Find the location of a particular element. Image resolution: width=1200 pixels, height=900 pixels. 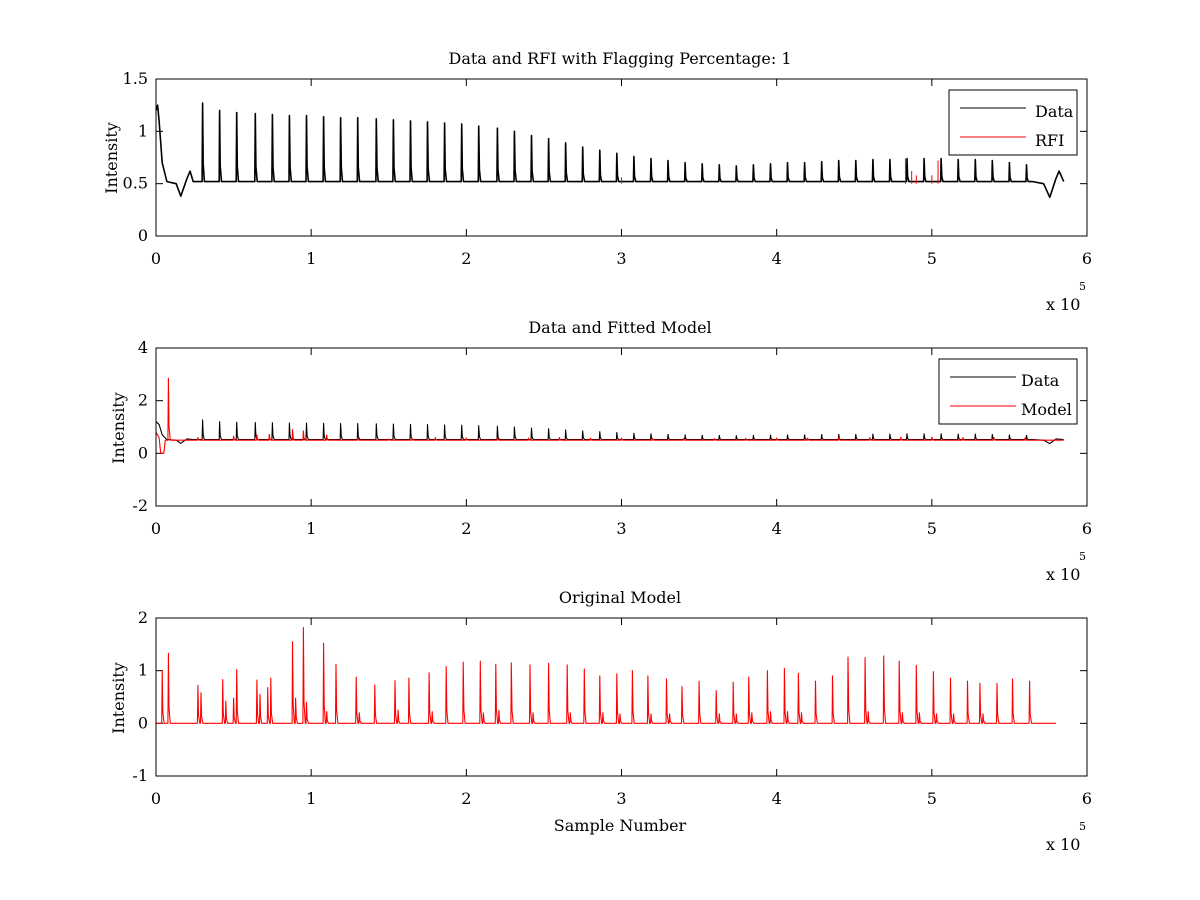

panel-2-series-data is located at coordinates (609, 432).